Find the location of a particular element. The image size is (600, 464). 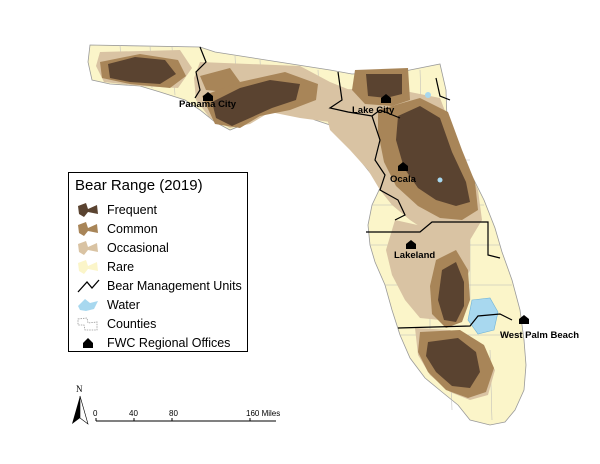

water-swatch-icon is located at coordinates (88, 305).